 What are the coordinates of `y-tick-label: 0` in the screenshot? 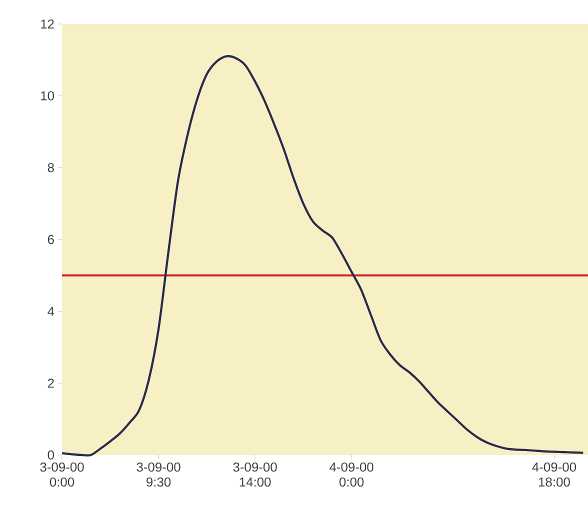 It's located at (51, 455).